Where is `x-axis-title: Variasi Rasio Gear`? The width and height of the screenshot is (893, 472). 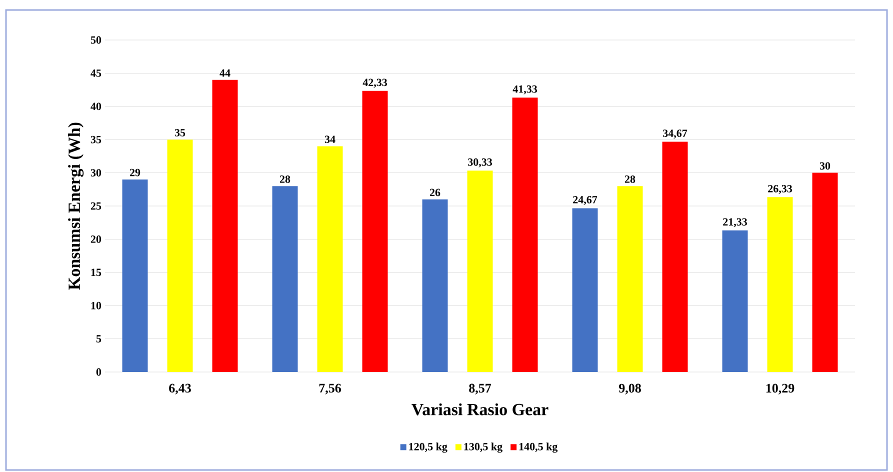
x-axis-title: Variasi Rasio Gear is located at coordinates (480, 409).